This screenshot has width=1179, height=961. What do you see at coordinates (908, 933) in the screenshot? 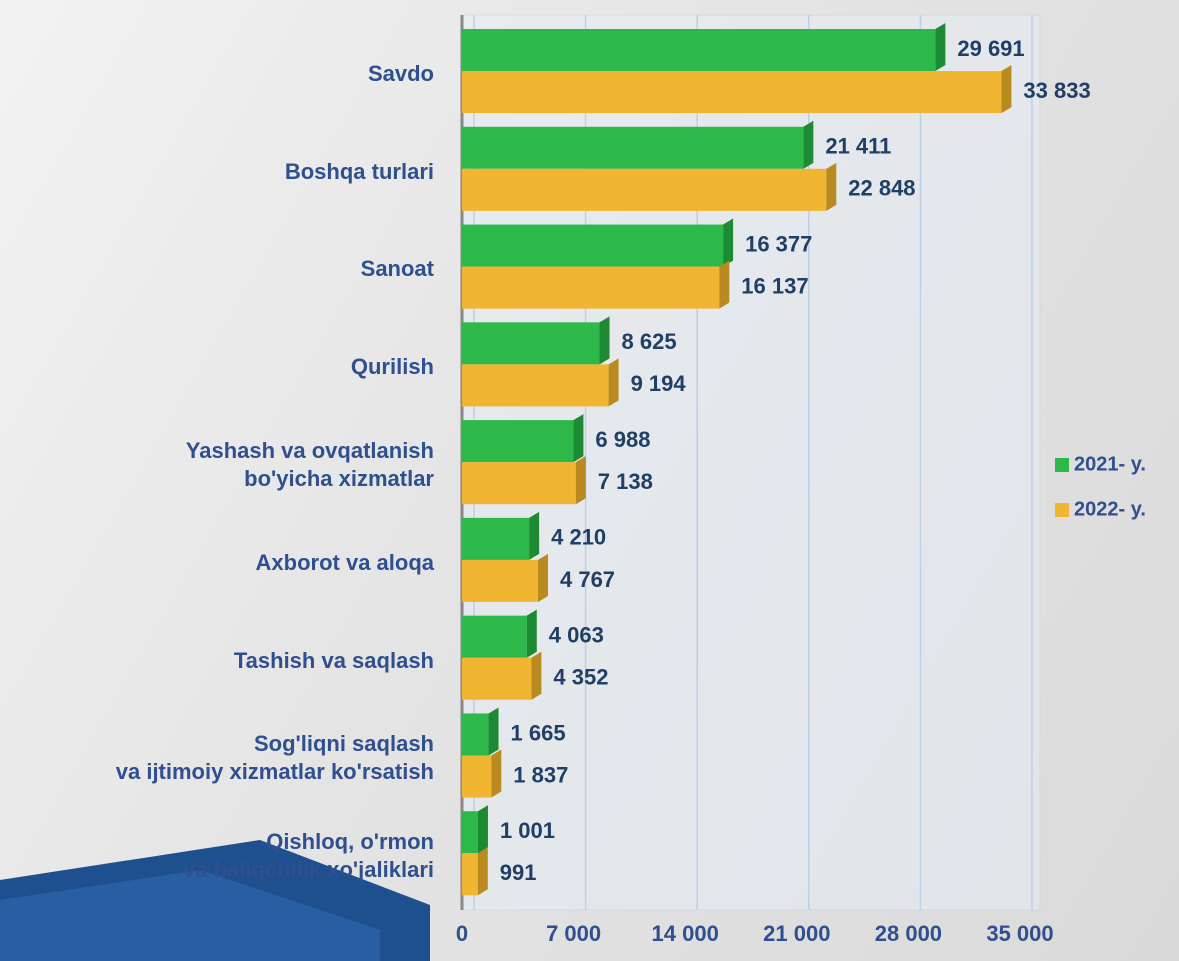
I see `x-tick-label: 28 000` at bounding box center [908, 933].